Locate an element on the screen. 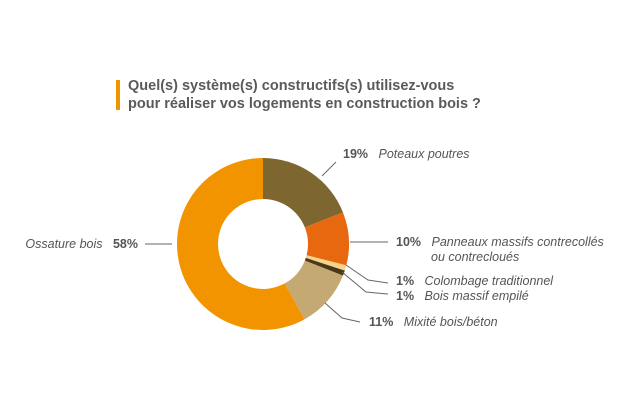  label-mixite: 11% Mixité bois/béton is located at coordinates (433, 321).